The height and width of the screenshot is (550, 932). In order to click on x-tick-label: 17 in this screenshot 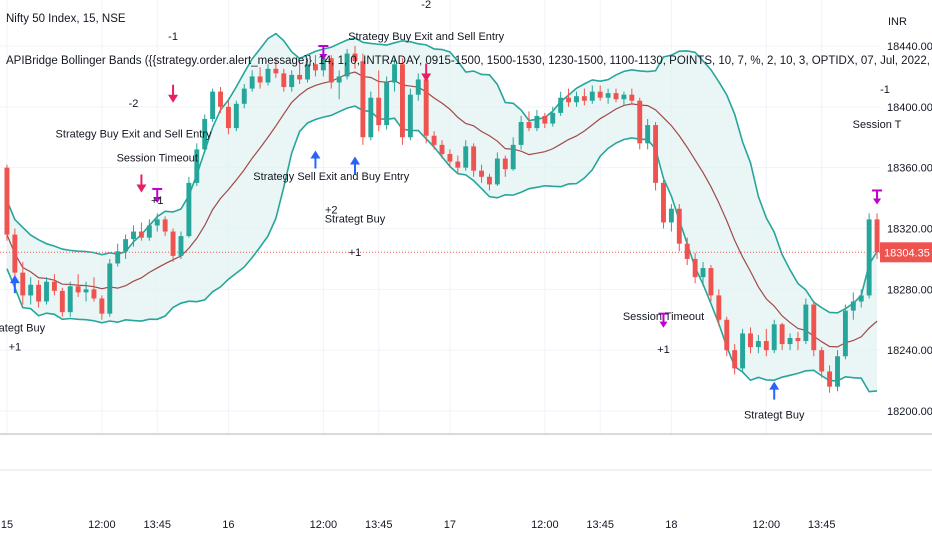, I will do `click(450, 525)`.